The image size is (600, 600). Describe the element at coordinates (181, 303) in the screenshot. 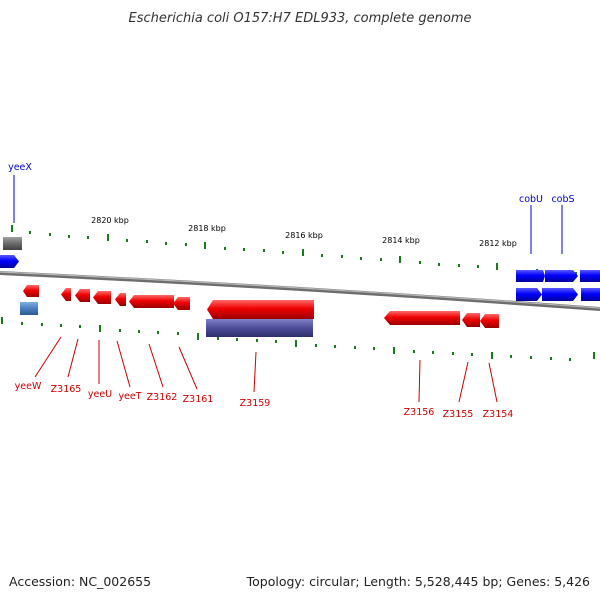

I see `gene-Z3161` at that location.